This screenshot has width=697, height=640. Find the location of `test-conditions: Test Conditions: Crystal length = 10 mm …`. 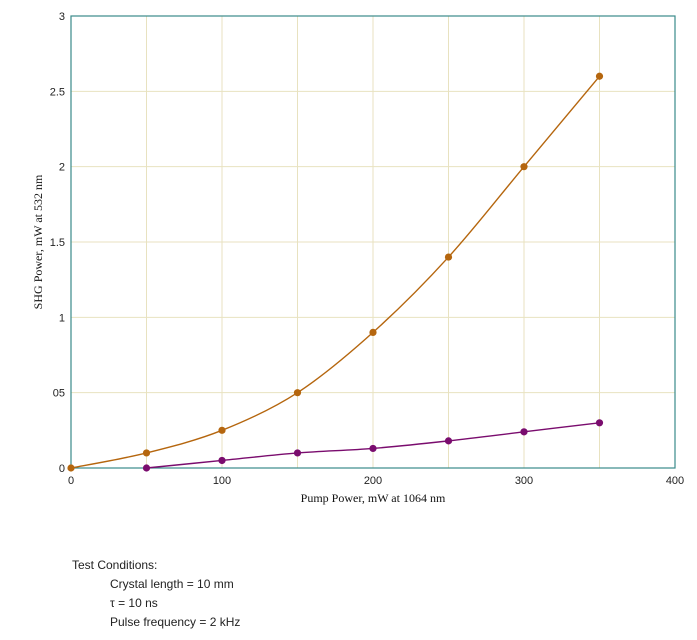

test-conditions: Test Conditions: Crystal length = 10 mm … is located at coordinates (156, 594).